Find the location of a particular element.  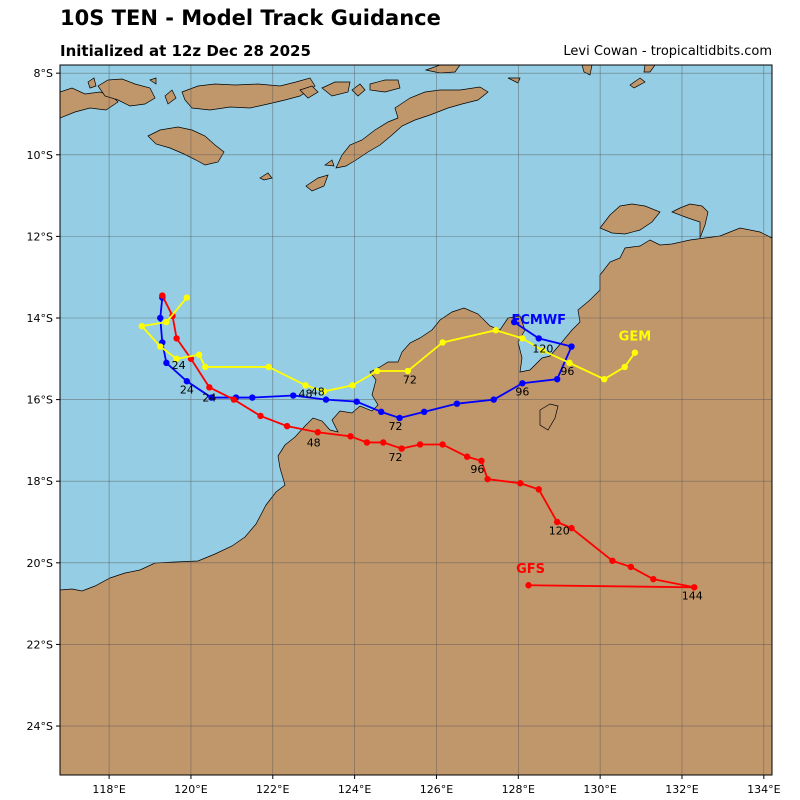

ecmwf-model-label: ECMWF is located at coordinates (538, 320).